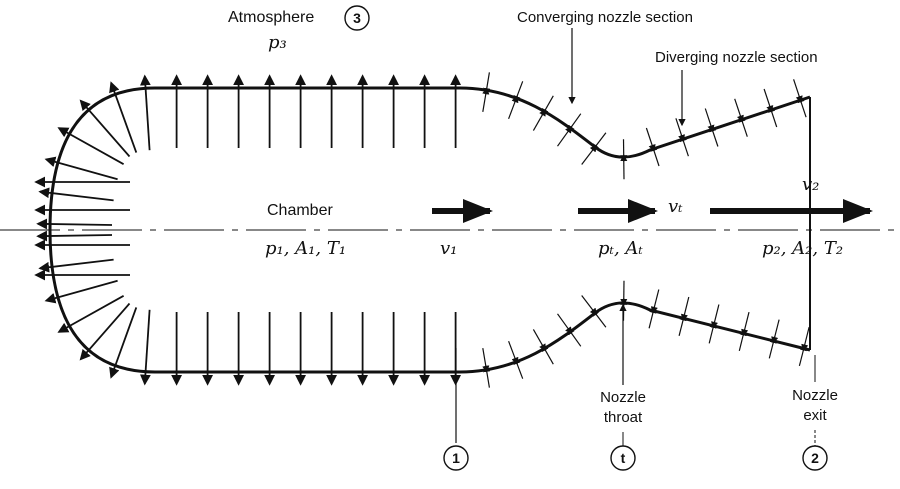 The width and height of the screenshot is (900, 489). Describe the element at coordinates (815, 415) in the screenshot. I see `nozzle-exit-line2: exit` at that location.